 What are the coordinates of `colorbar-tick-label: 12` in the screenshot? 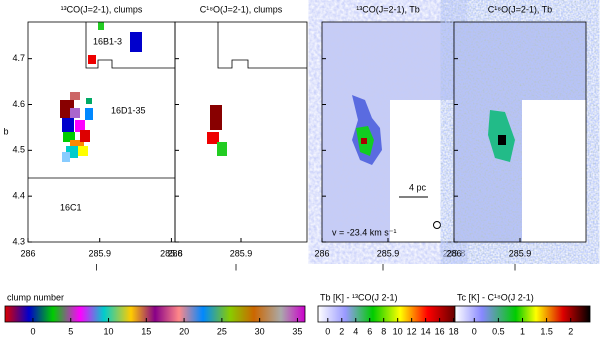 It's located at (412, 331).